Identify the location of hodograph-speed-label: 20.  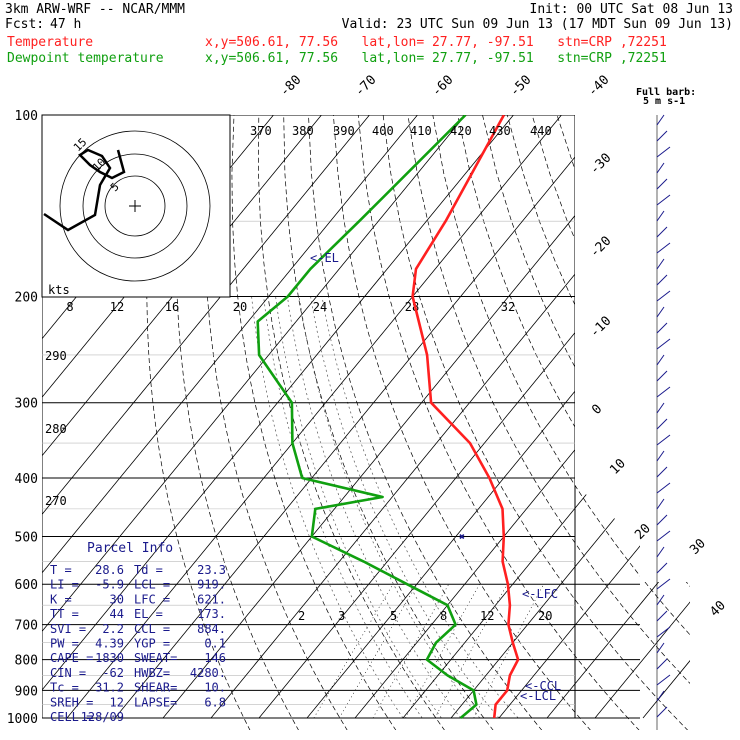
(240, 307).